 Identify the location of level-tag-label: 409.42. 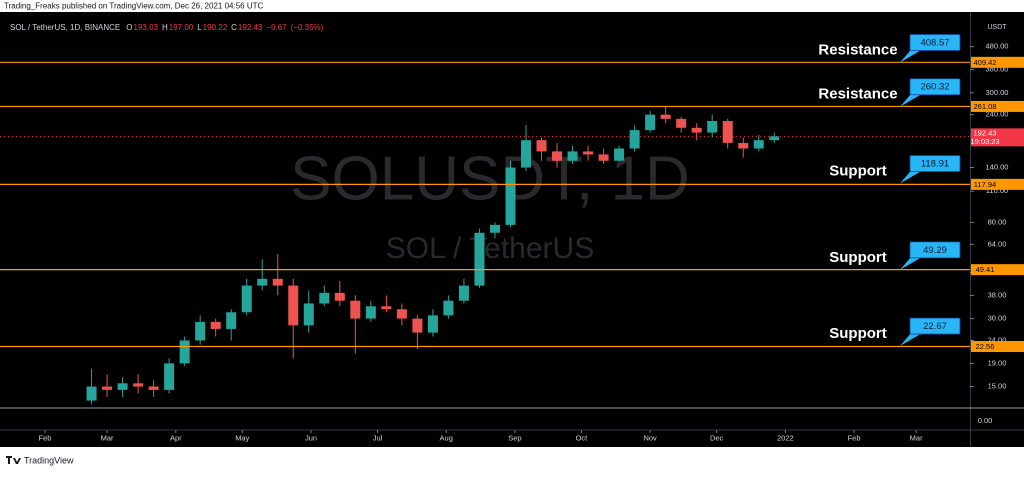
(985, 62).